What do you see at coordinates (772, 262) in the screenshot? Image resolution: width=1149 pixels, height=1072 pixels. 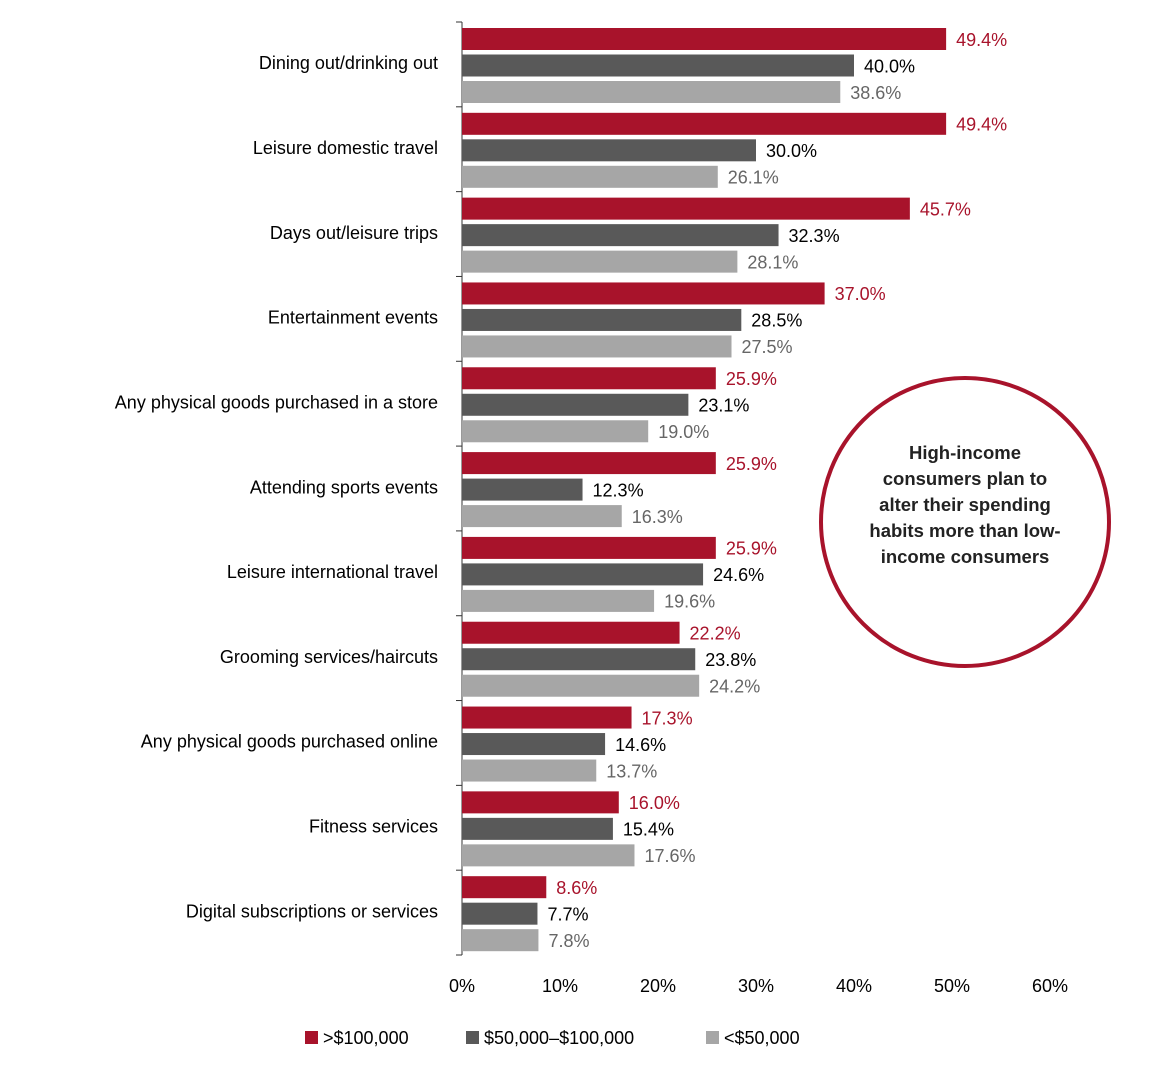 I see `value-label: 28.1%` at bounding box center [772, 262].